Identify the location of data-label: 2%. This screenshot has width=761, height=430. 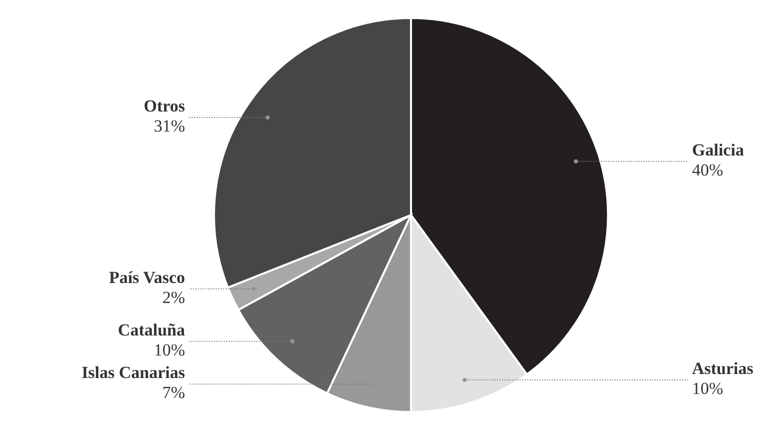
(173, 297).